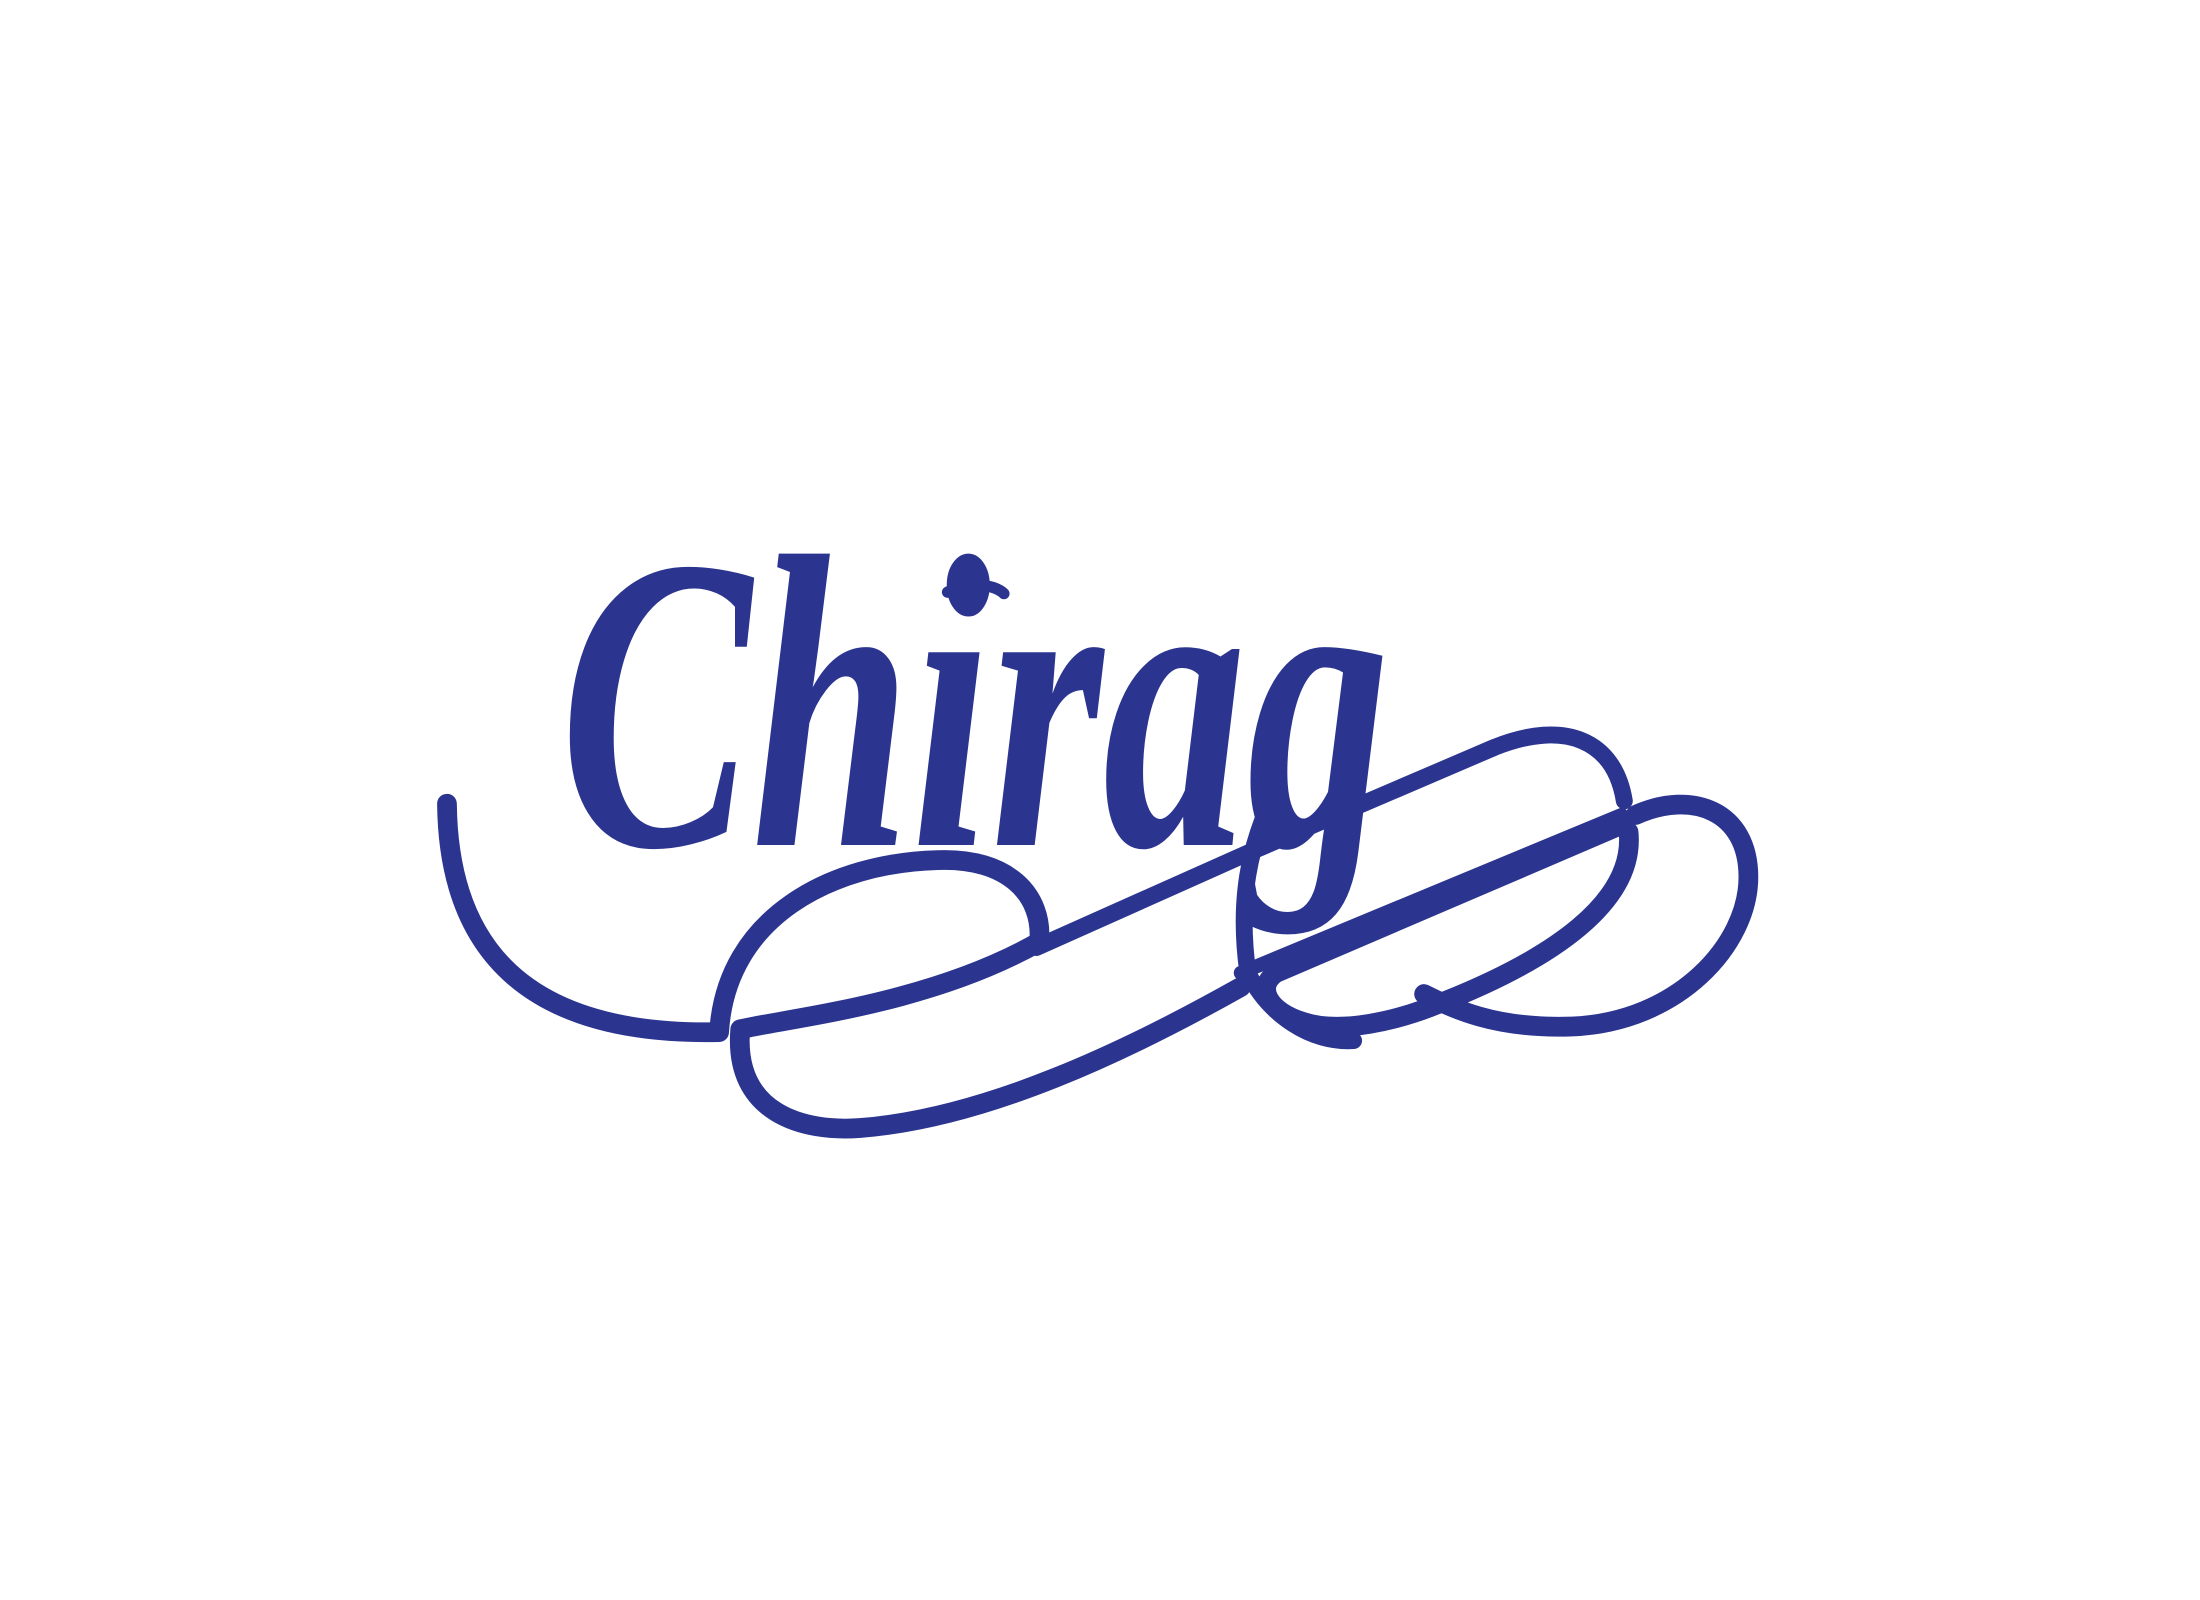 This screenshot has height=1600, width=2200. I want to click on swash-right-loop, so click(1586, 915).